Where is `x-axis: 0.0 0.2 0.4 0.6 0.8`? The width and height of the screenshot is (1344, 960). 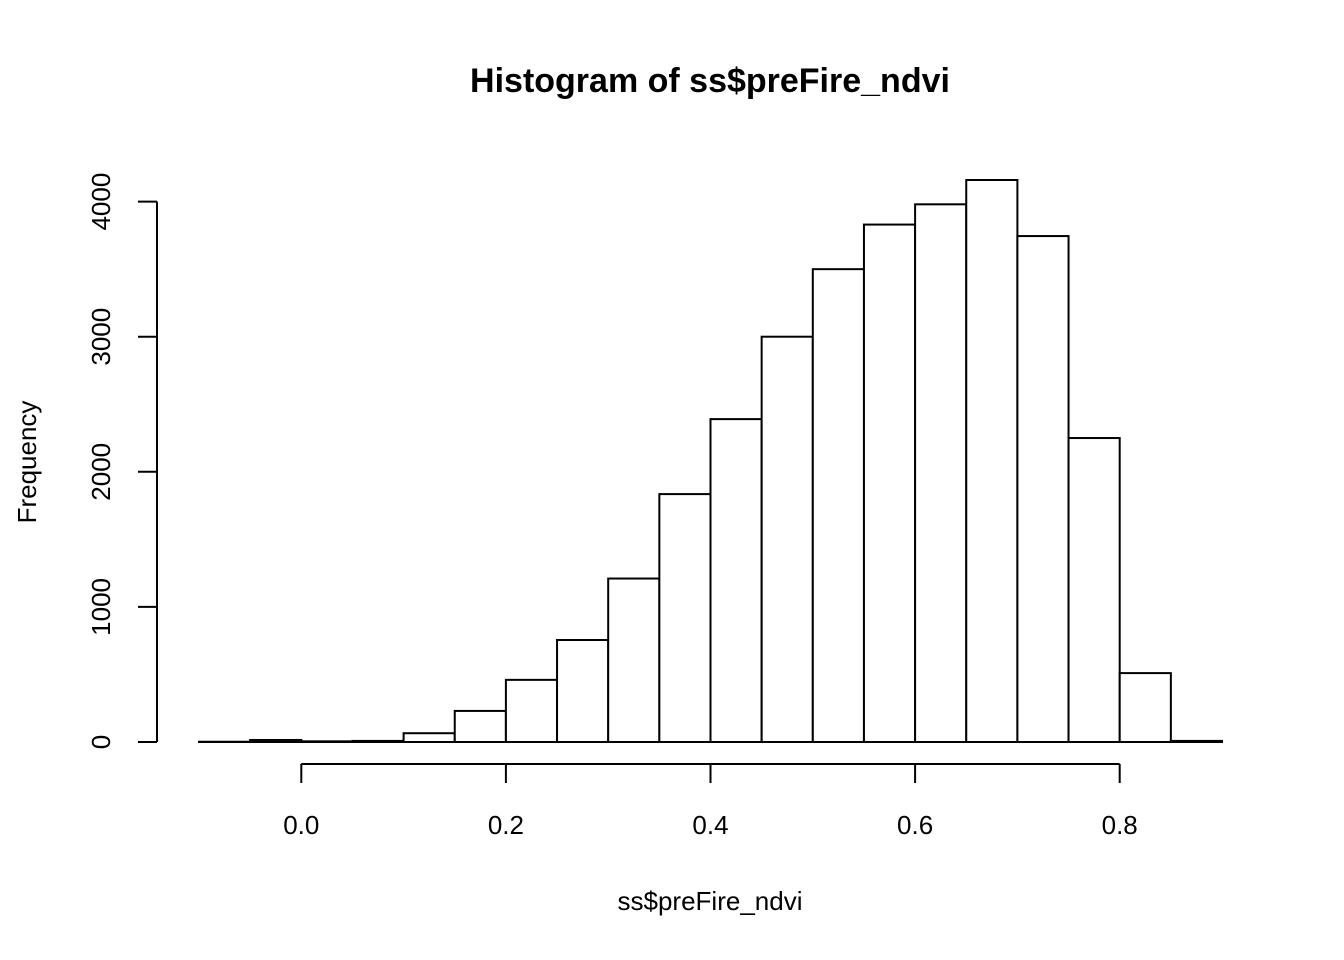
x-axis: 0.0 0.2 0.4 0.6 0.8 is located at coordinates (710, 801).